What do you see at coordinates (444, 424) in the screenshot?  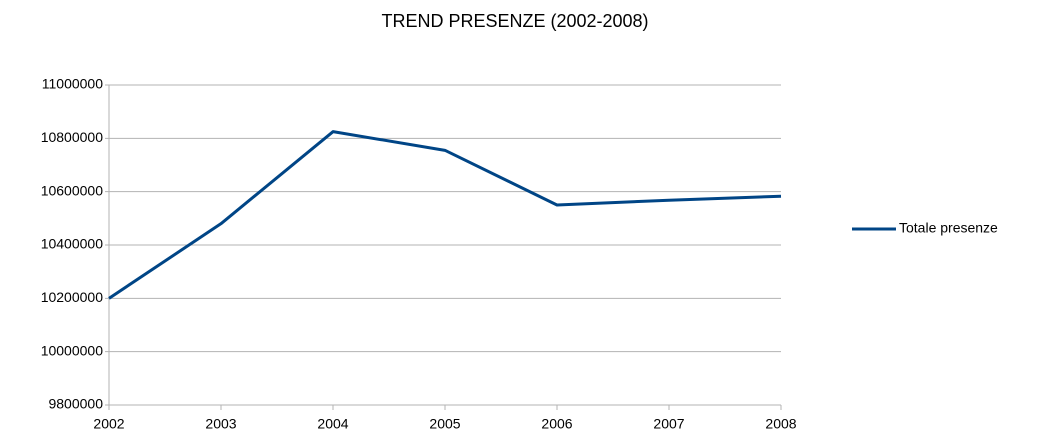 I see `x-tick-label: 2005` at bounding box center [444, 424].